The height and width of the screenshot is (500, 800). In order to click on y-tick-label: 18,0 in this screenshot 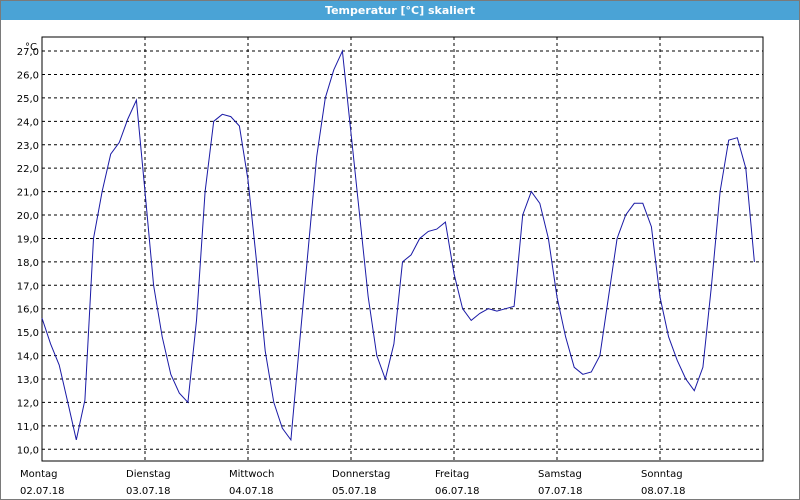, I will do `click(28, 263)`.